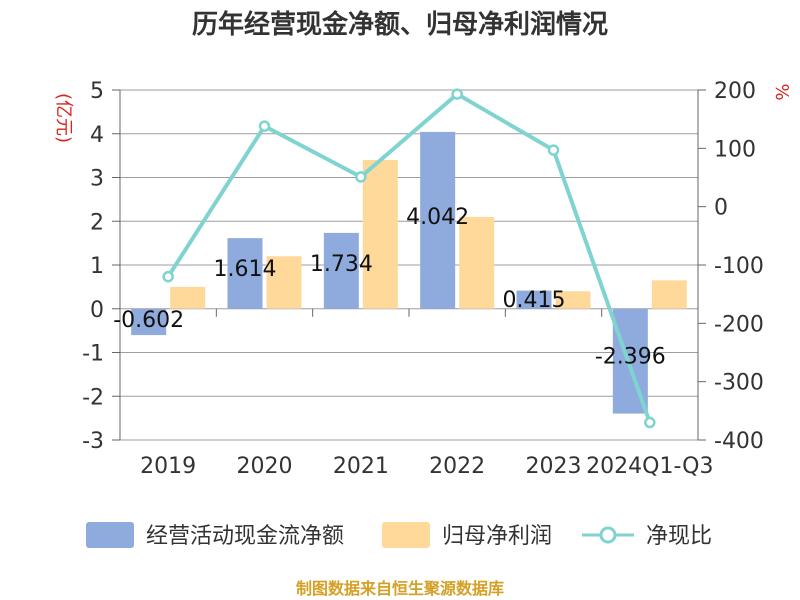 Image resolution: width=800 pixels, height=600 pixels. Describe the element at coordinates (735, 91) in the screenshot. I see `right-axis-tick: 200` at that location.